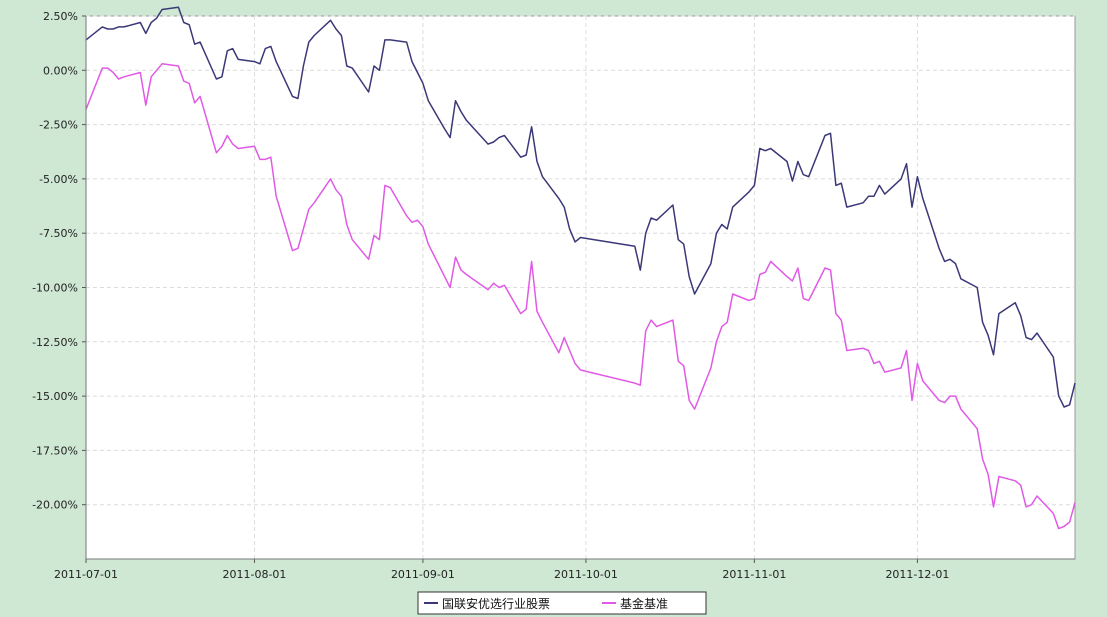 This screenshot has width=1107, height=617. I want to click on y-tick-label: 0.00%, so click(60, 70).